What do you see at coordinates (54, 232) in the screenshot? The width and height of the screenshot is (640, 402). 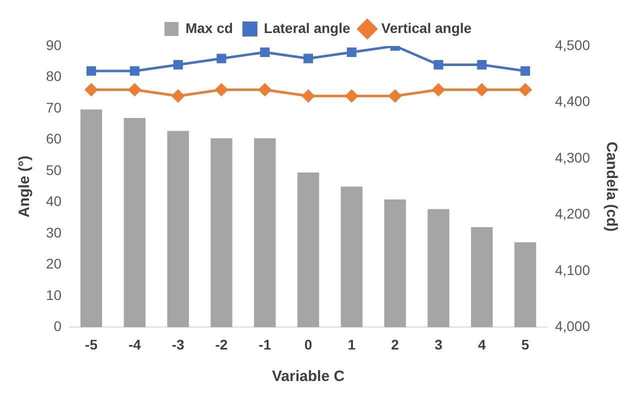 I see `y-tick-label: 30` at bounding box center [54, 232].